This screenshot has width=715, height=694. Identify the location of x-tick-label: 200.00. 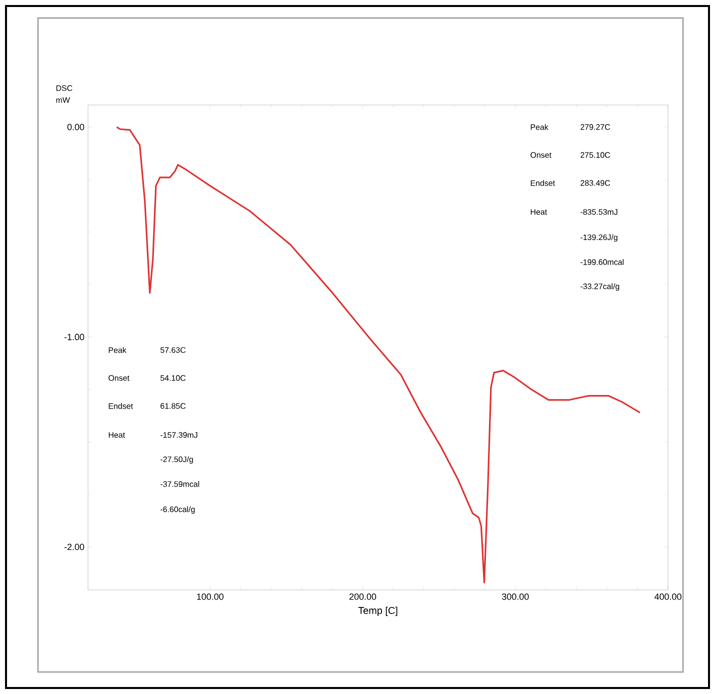
(362, 597).